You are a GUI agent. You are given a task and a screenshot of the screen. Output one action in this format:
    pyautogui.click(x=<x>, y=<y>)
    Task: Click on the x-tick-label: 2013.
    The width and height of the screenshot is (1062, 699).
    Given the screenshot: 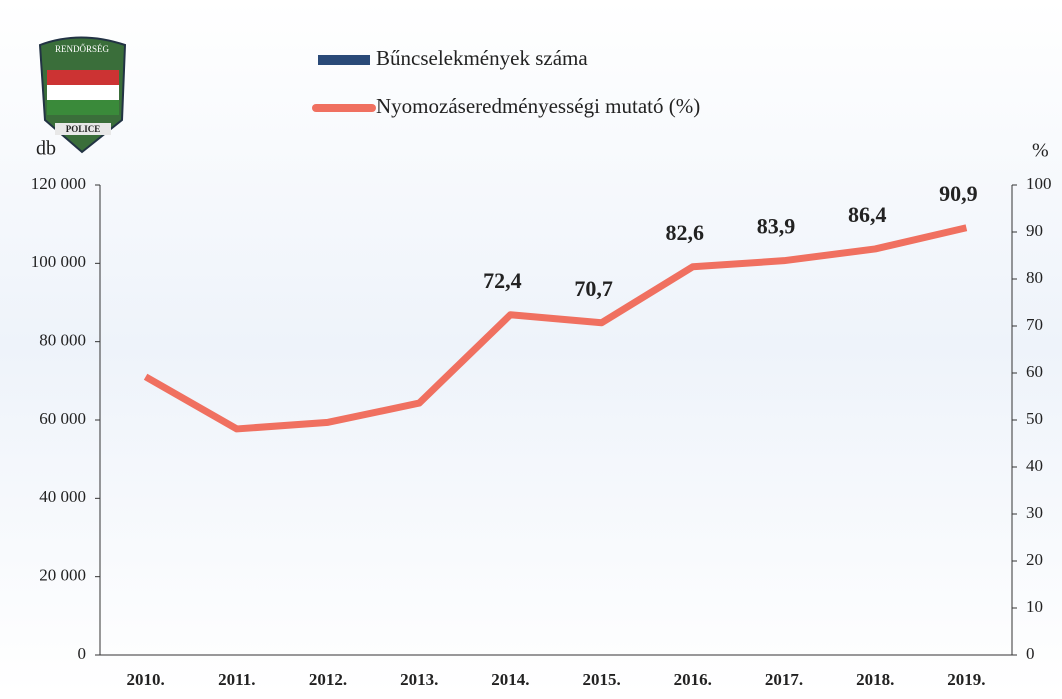 What is the action you would take?
    pyautogui.click(x=419, y=679)
    